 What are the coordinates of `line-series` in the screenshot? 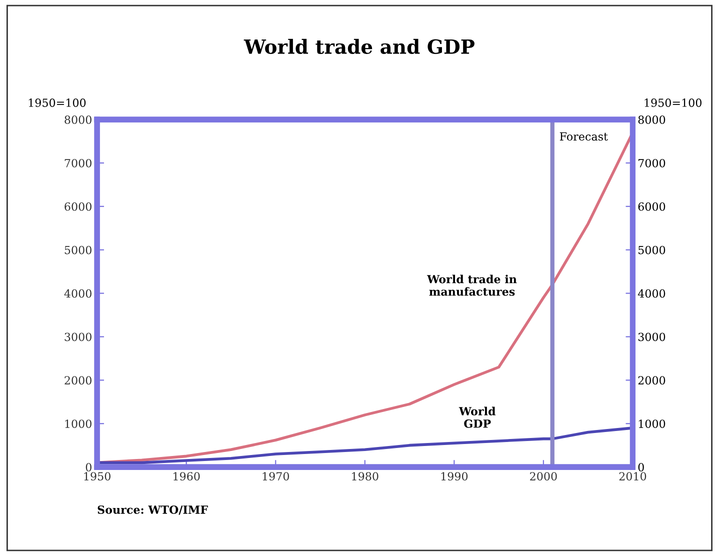 It's located at (365, 445).